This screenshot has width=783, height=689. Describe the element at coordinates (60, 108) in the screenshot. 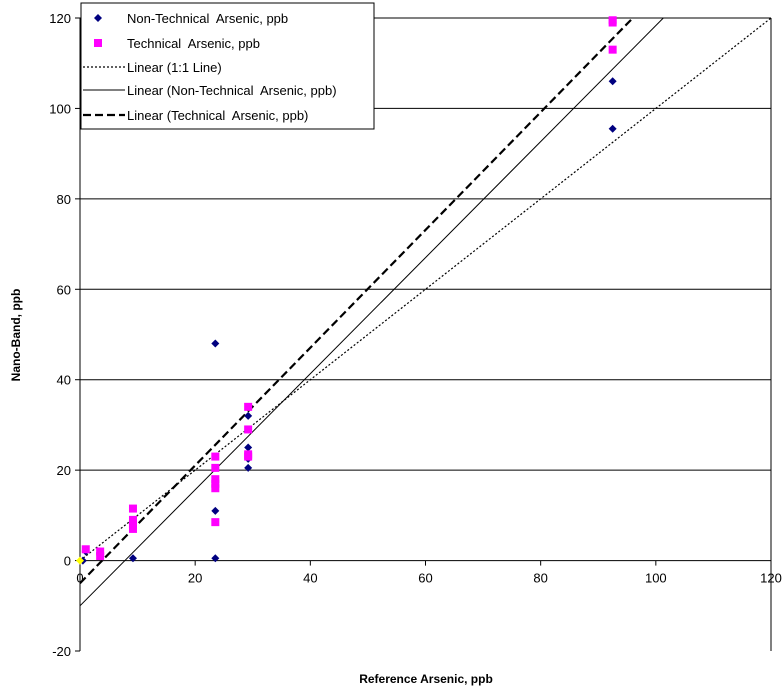

I see `y-tick-label: 100` at that location.